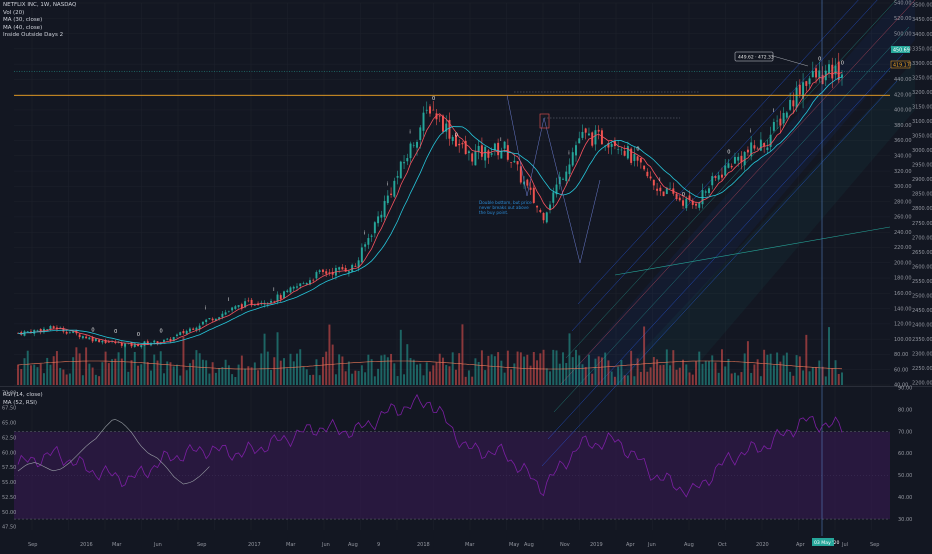 This screenshot has width=932, height=554. Describe the element at coordinates (14, 12) in the screenshot. I see `legend-volume: Vol (20)` at that location.